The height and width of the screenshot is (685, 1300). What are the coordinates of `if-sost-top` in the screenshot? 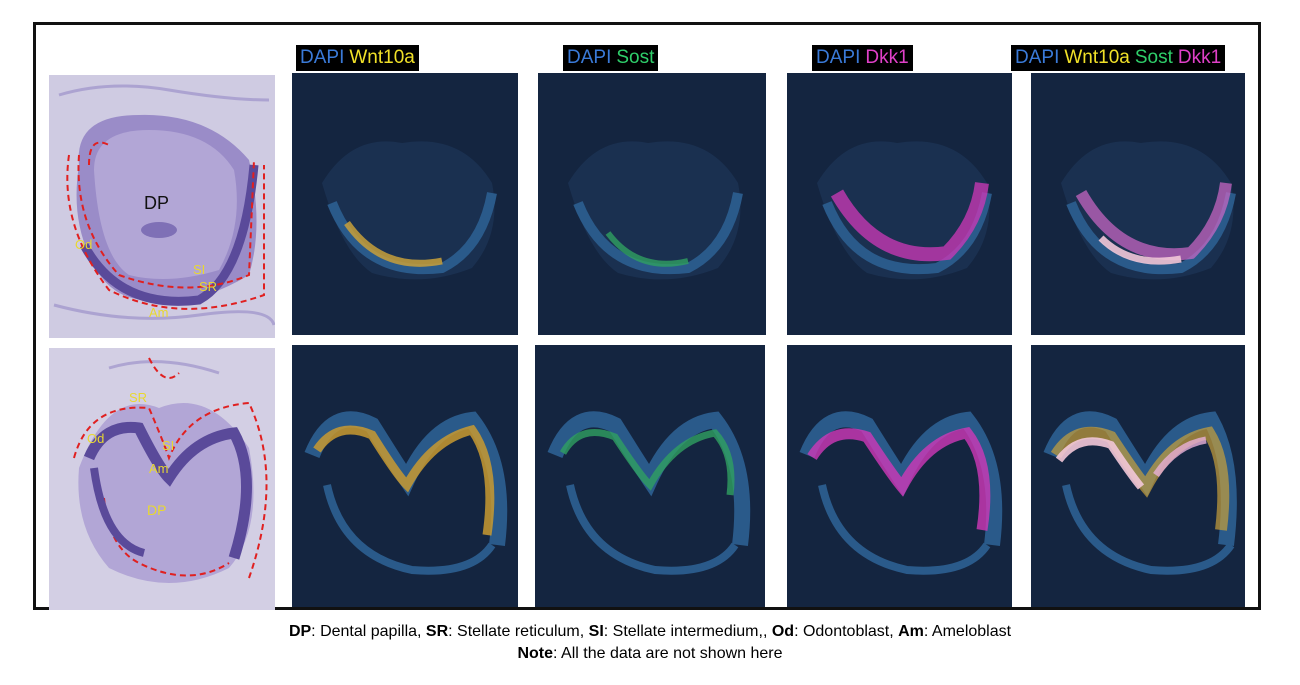 It's located at (652, 204).